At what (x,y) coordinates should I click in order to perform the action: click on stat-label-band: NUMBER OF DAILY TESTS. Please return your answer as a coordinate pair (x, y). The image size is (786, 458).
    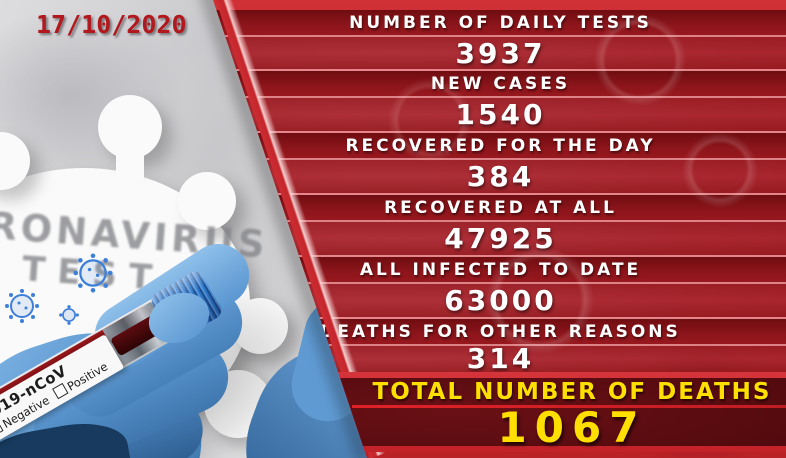
    Looking at the image, I should click on (499, 23).